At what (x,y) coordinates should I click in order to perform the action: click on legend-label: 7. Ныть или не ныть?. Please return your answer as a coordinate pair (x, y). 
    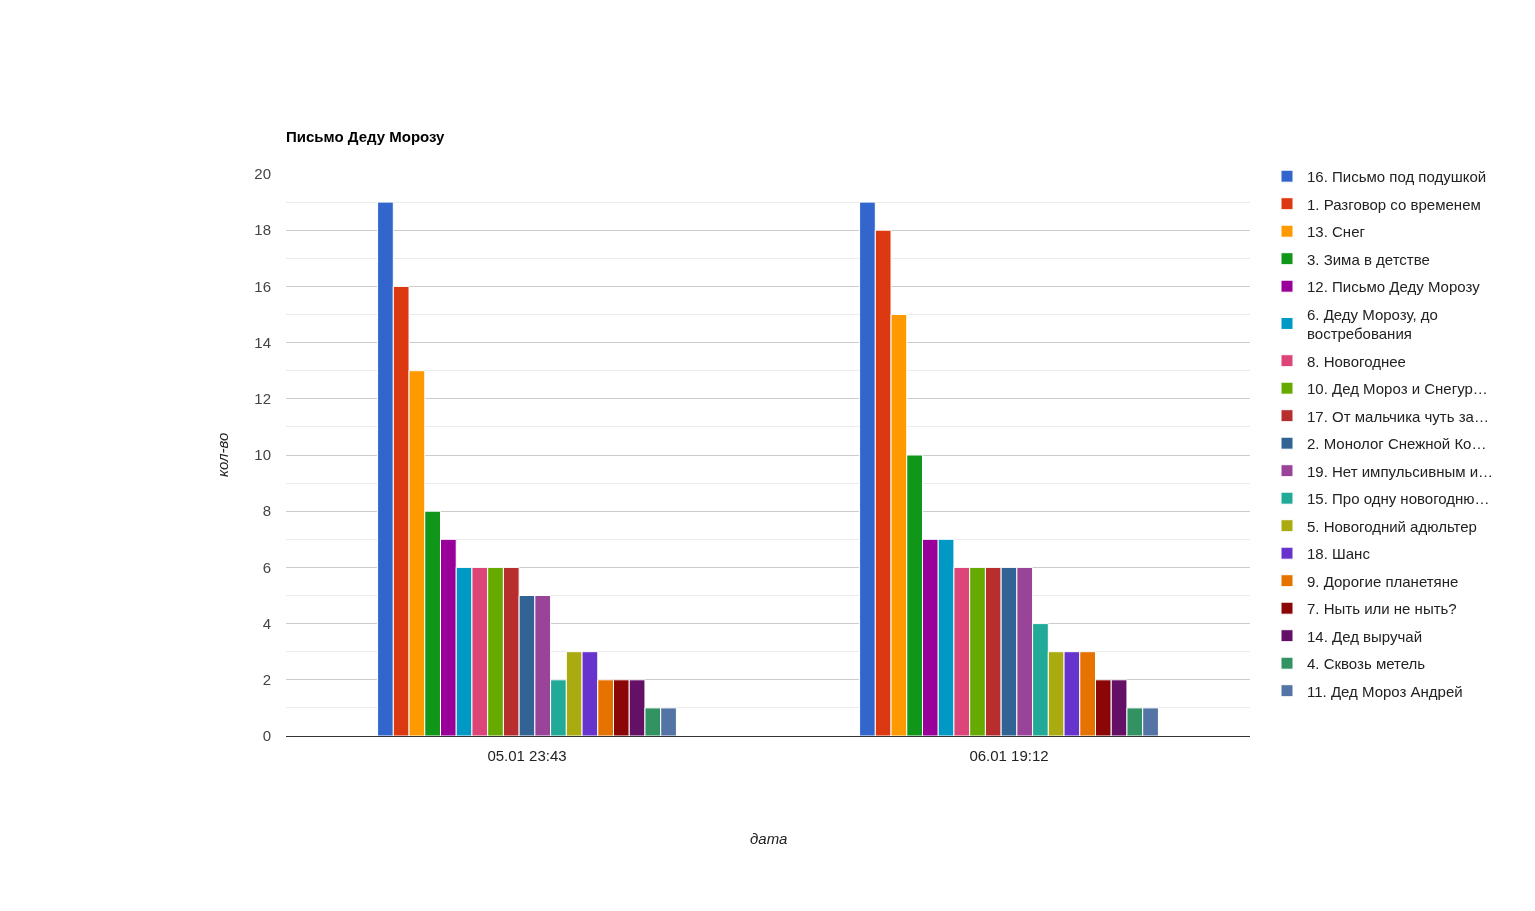
    Looking at the image, I should click on (1382, 609).